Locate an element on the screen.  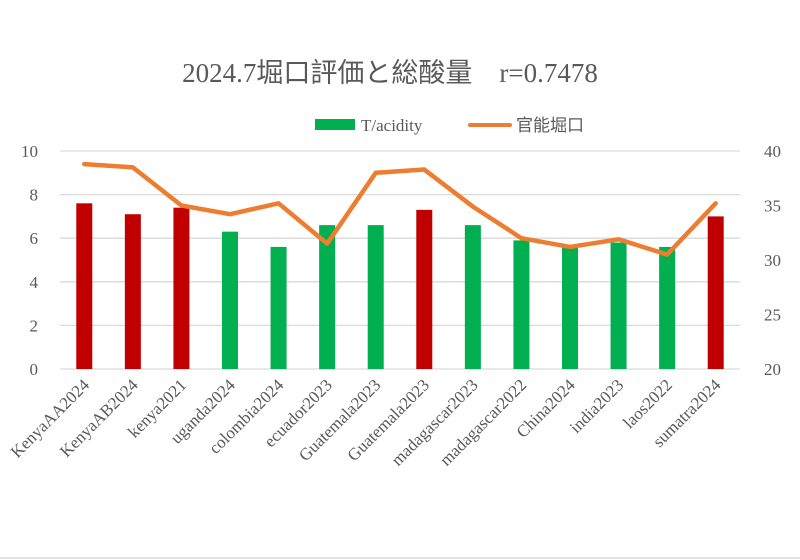
y-left-tick: 8 is located at coordinates (34, 195).